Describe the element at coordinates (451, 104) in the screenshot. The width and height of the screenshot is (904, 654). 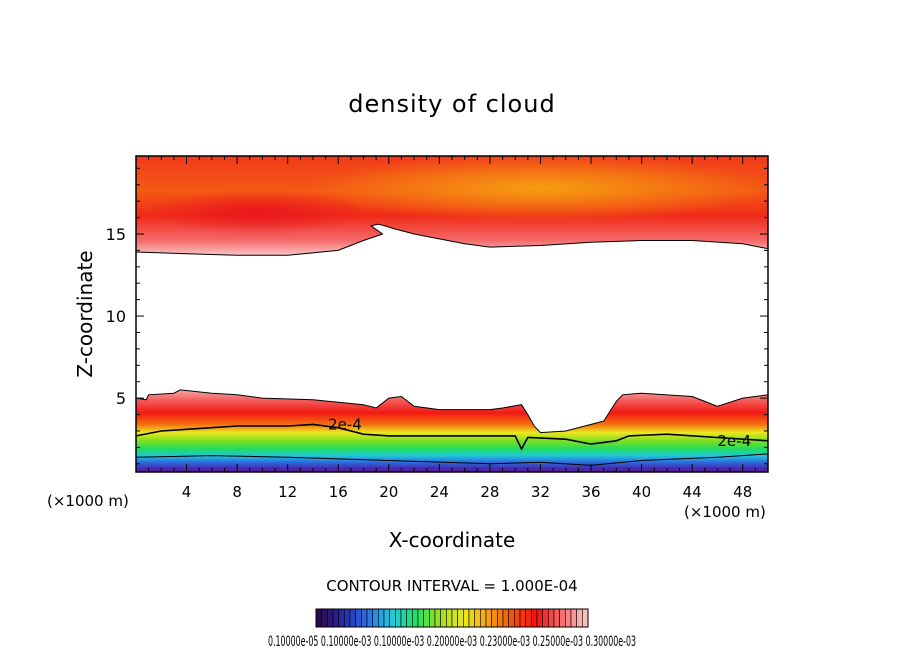
I see `chart-title: density of cloud` at that location.